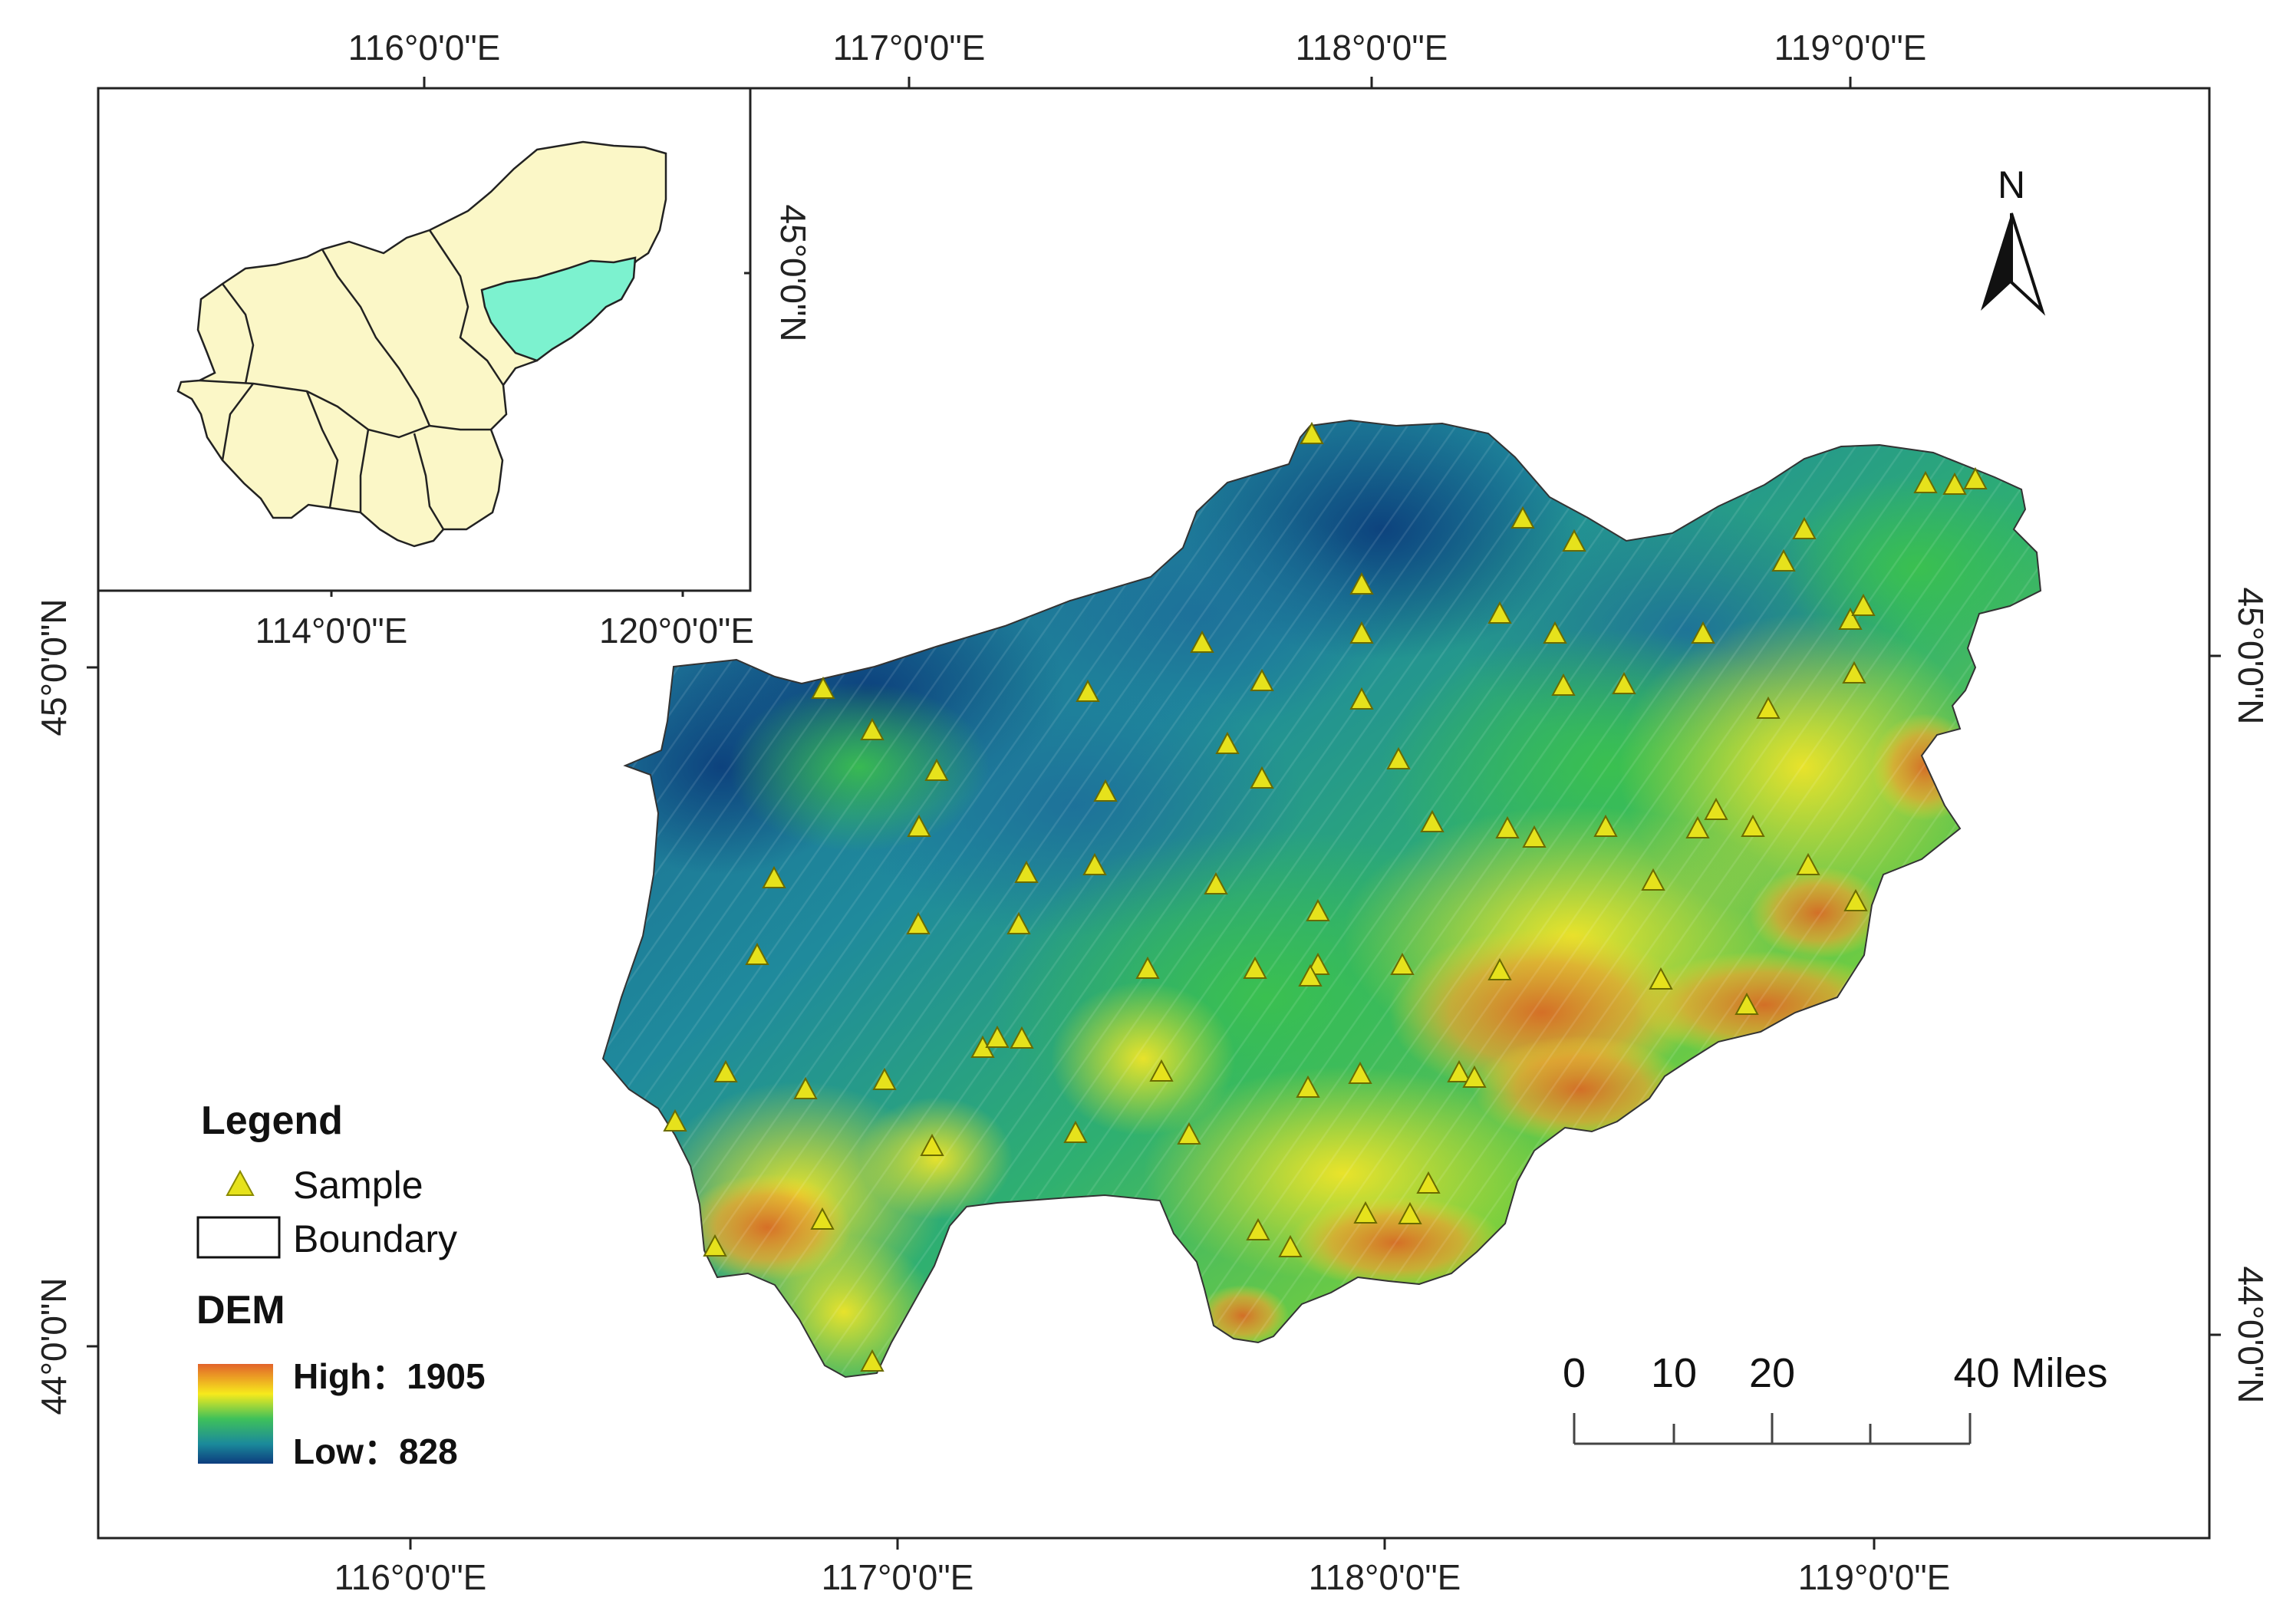 The width and height of the screenshot is (2283, 1624). Describe the element at coordinates (2011, 184) in the screenshot. I see `north-label: N` at that location.